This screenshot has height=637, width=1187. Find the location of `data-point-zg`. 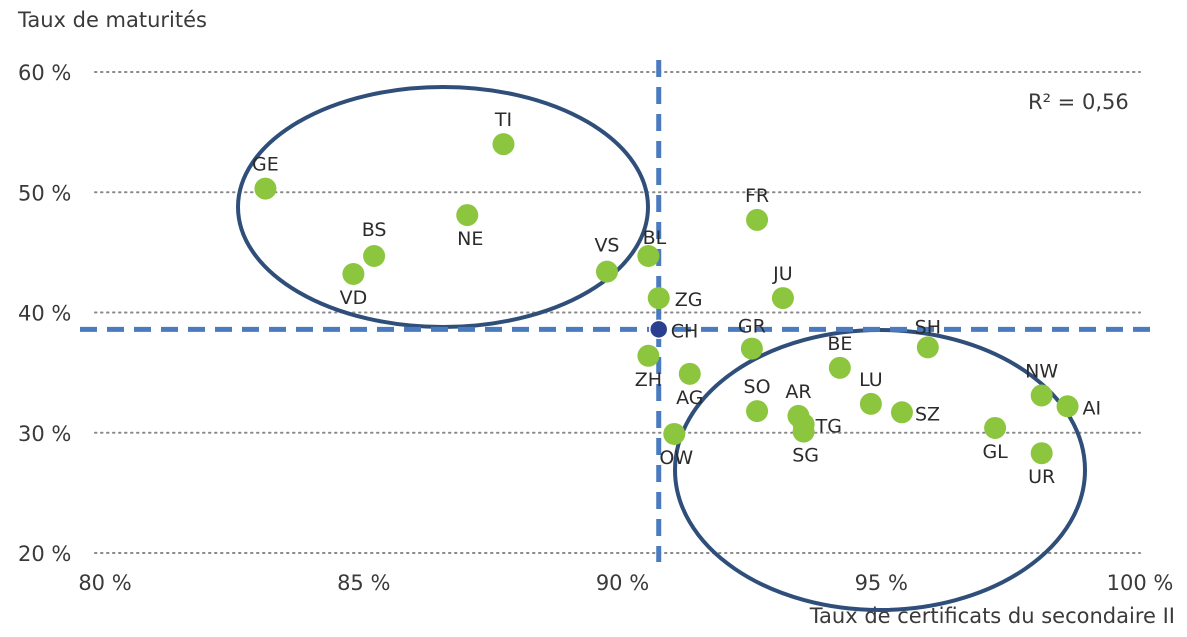

data-point-zg is located at coordinates (658, 298).